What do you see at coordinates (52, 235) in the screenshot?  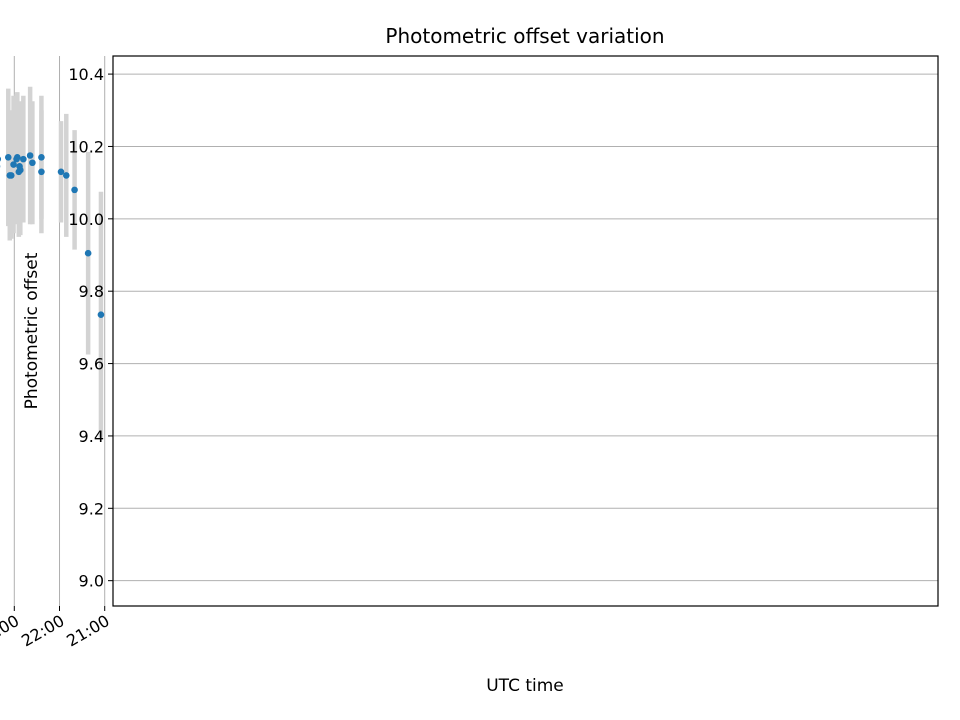 I see `data-points` at bounding box center [52, 235].